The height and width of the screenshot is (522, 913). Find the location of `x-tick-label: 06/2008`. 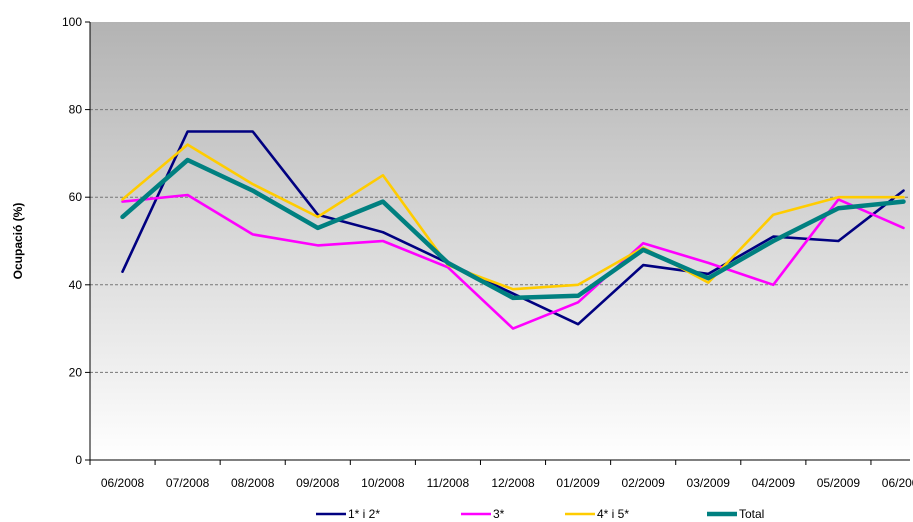

x-tick-label: 06/2008 is located at coordinates (123, 483).